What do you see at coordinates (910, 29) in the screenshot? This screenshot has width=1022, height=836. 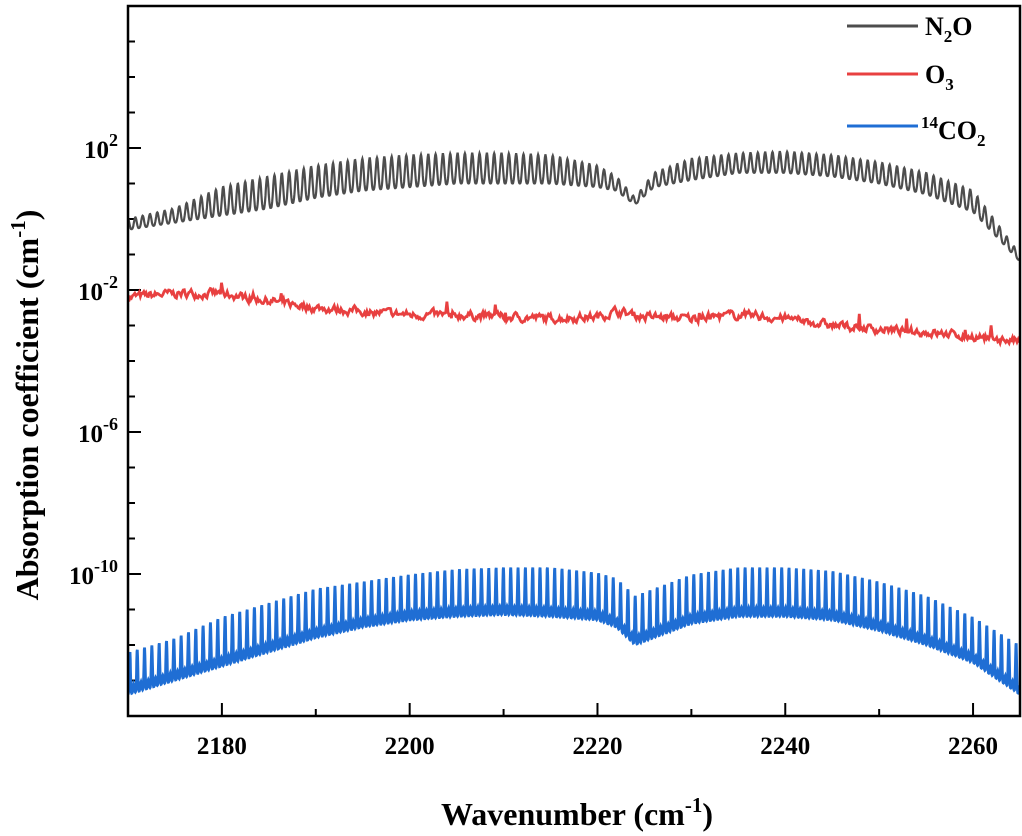 I see `legend-item-n2o: N2O` at bounding box center [910, 29].